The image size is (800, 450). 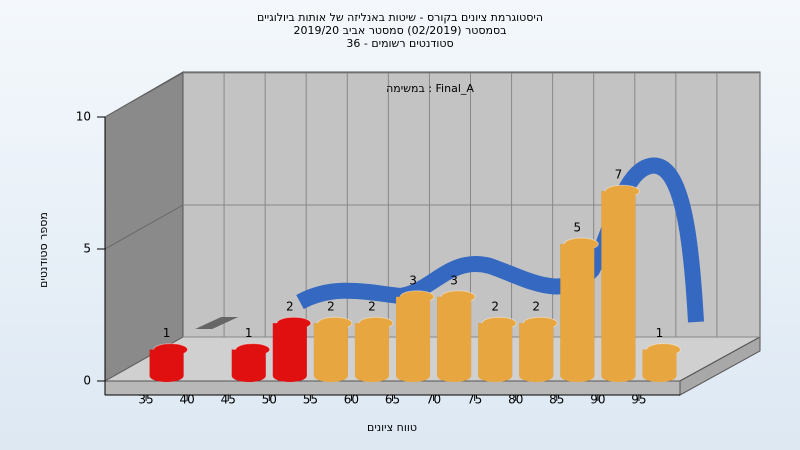 I want to click on y-tick-label: 10, so click(x=83, y=117).